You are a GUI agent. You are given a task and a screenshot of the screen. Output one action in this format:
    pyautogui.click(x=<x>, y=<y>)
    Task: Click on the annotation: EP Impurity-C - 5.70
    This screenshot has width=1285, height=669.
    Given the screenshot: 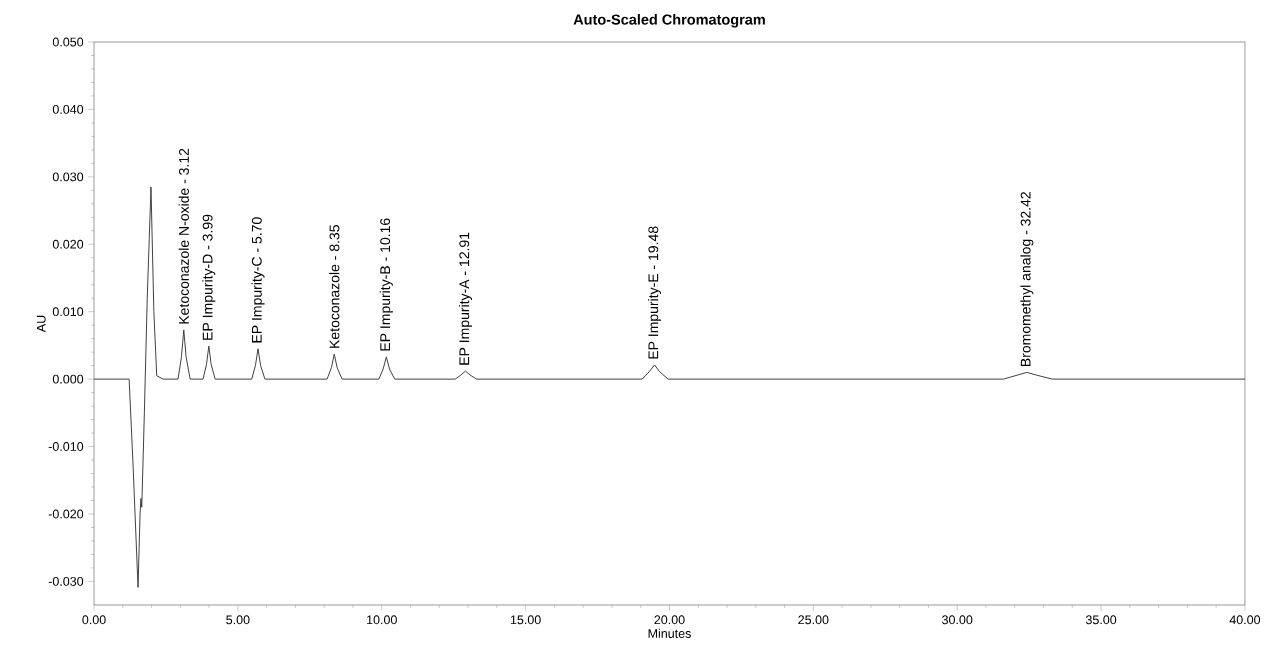 What is the action you would take?
    pyautogui.click(x=258, y=280)
    